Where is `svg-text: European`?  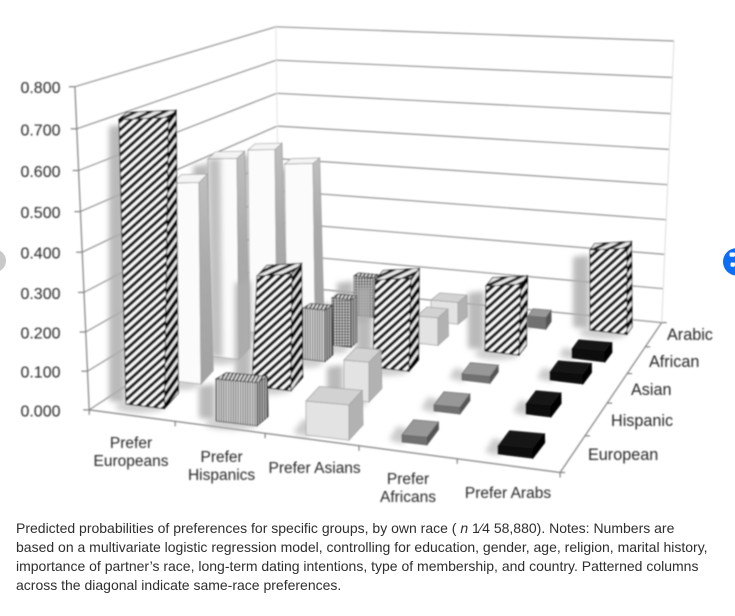 svg-text: European is located at coordinates (623, 455).